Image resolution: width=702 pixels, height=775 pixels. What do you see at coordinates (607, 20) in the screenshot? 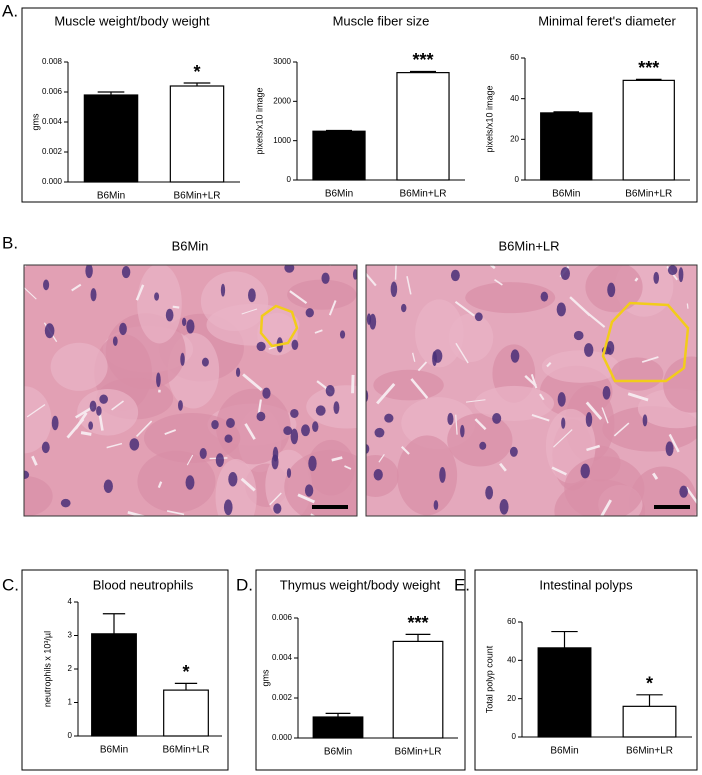
I see `chart-title: Minimal feret's diameter` at bounding box center [607, 20].